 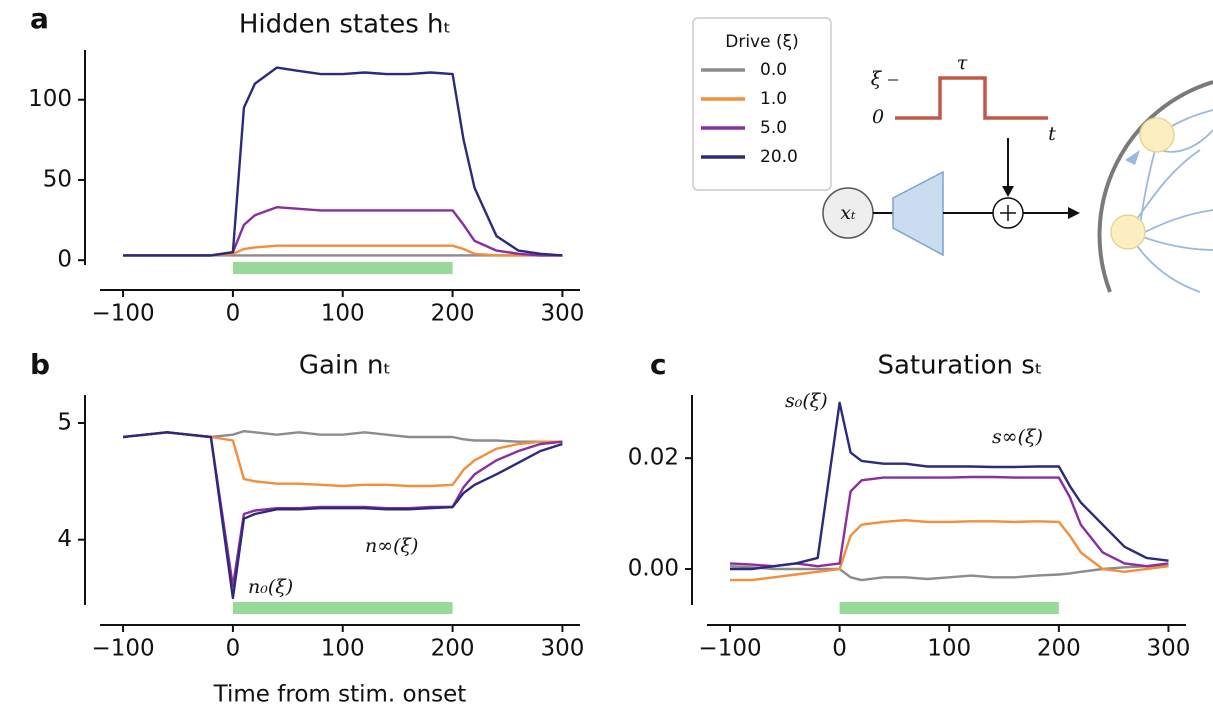 I want to click on model-diagram: ξ 0 τ t xₜ, so click(x=1017, y=172).